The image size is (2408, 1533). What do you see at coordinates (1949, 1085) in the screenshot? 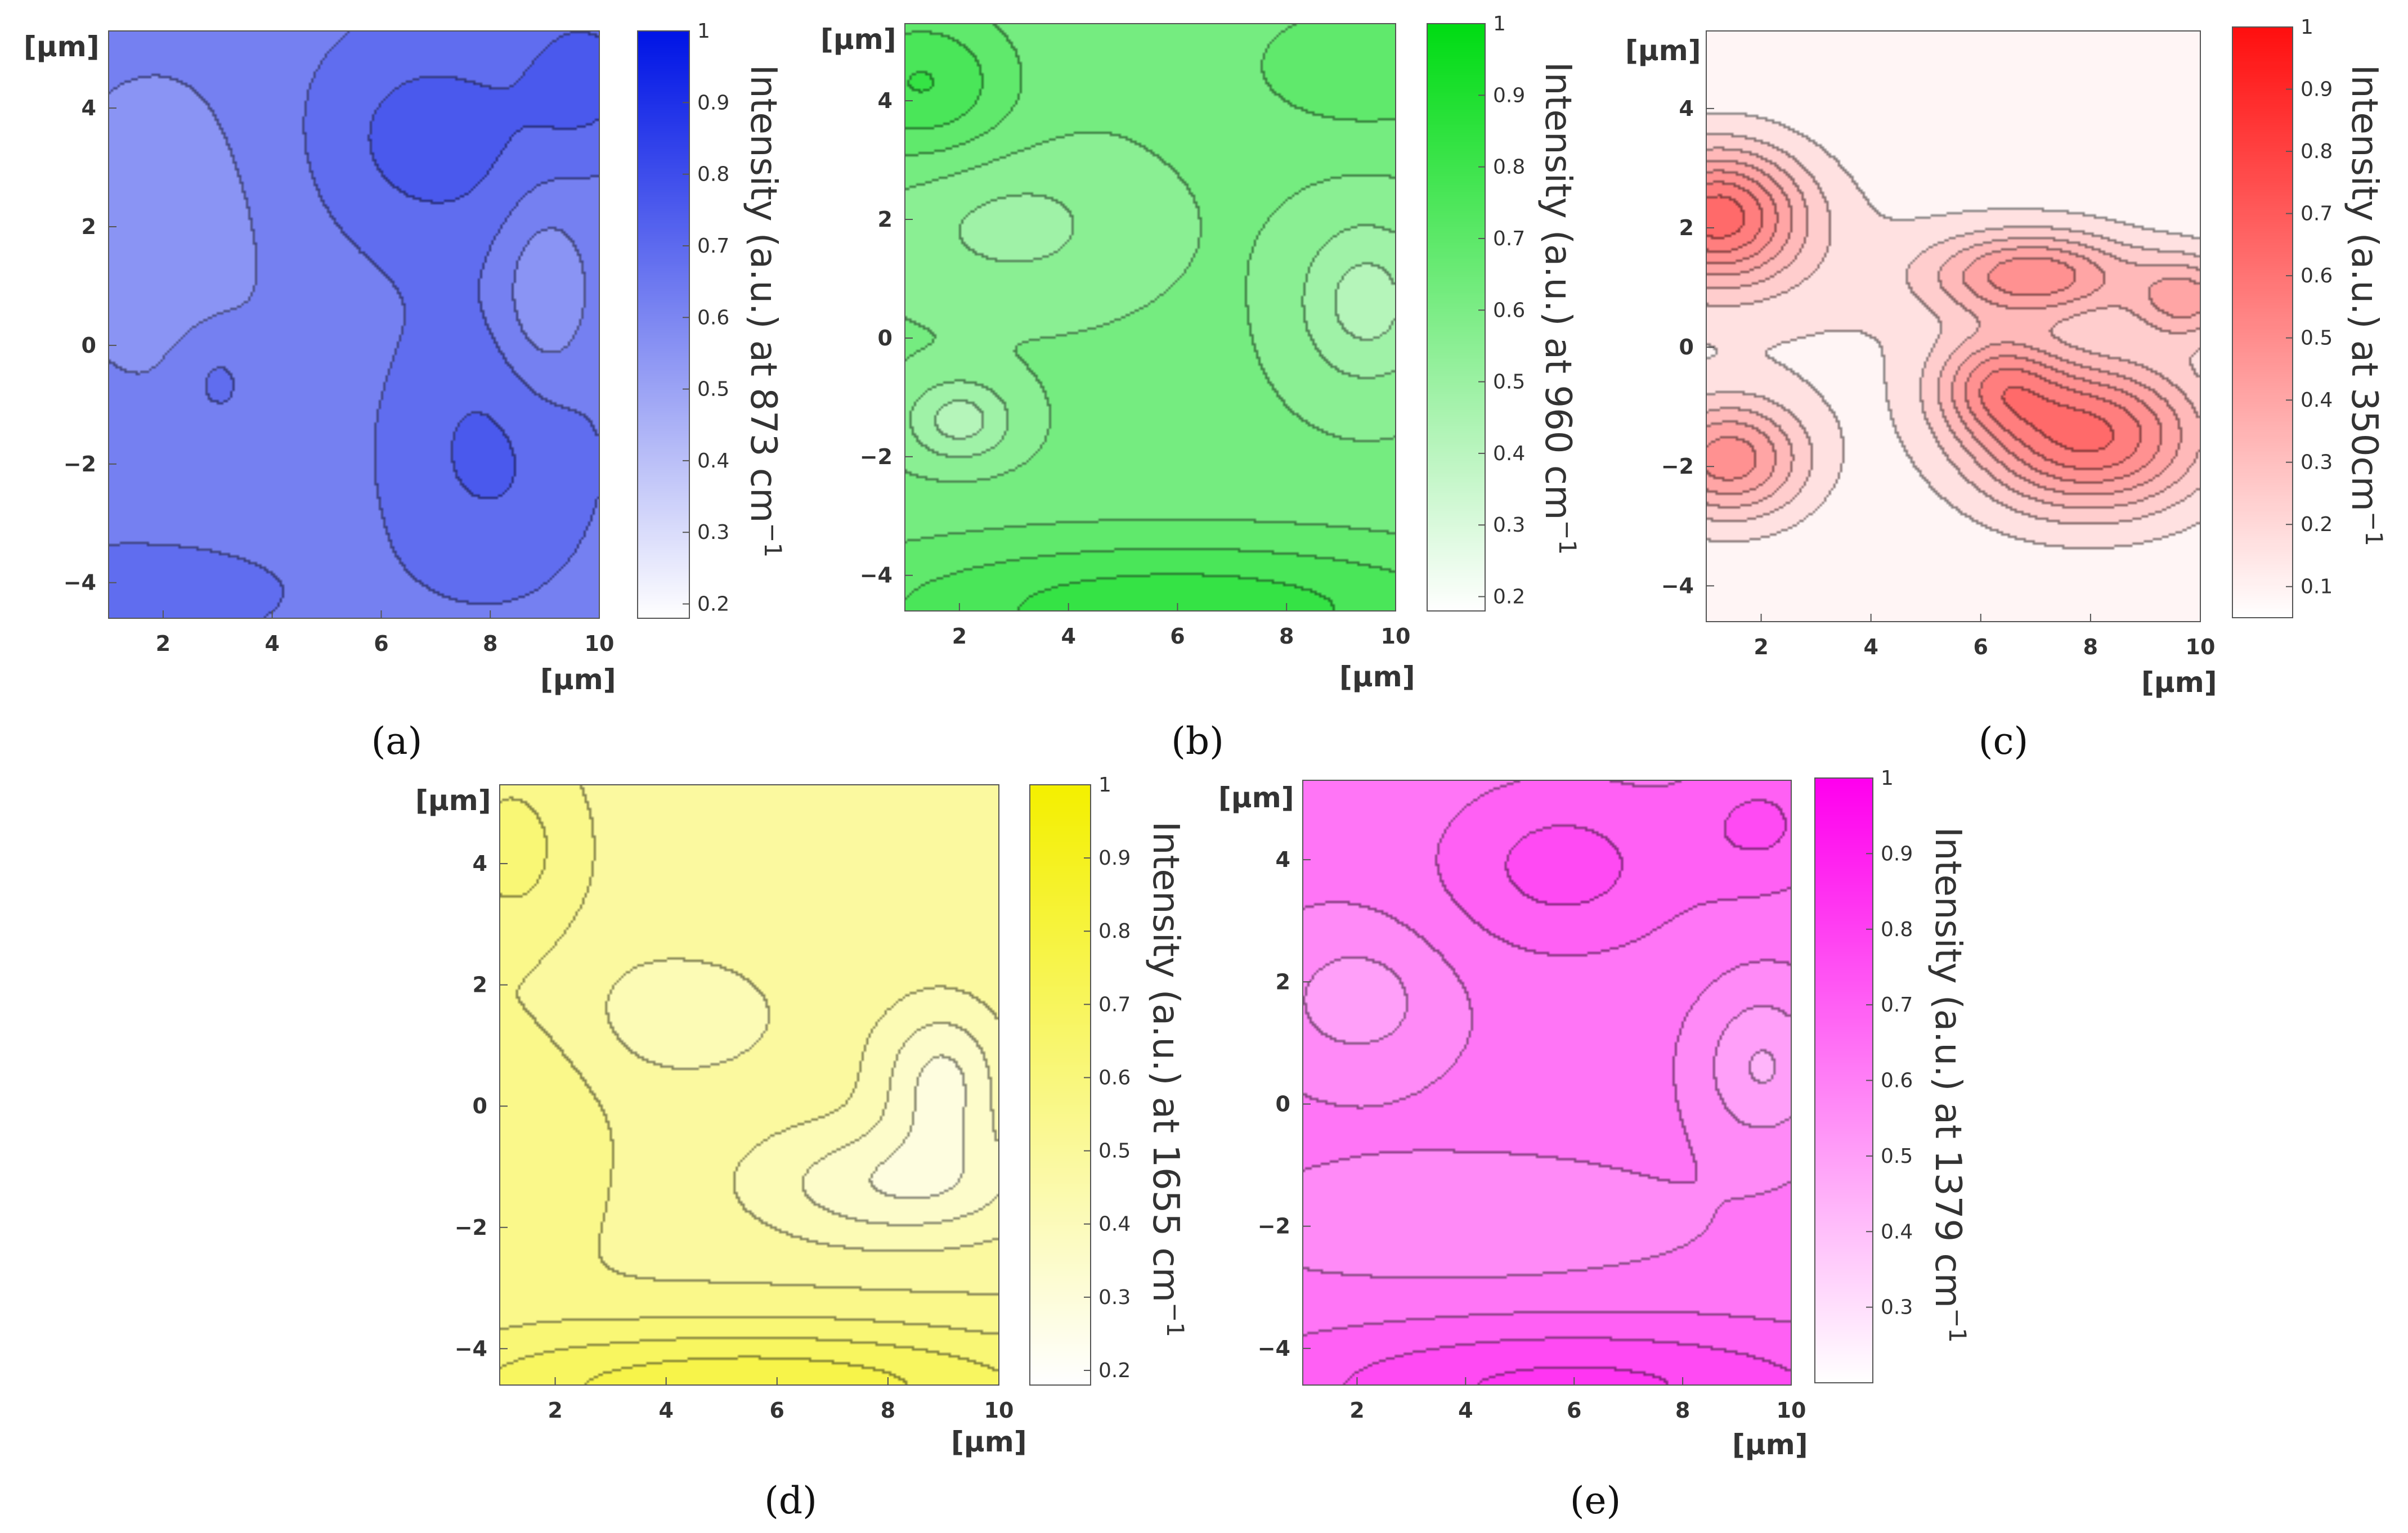
I see `panel-e-colorbar-title: Intensity (a.u.) at 1379 cm−1` at bounding box center [1949, 1085].